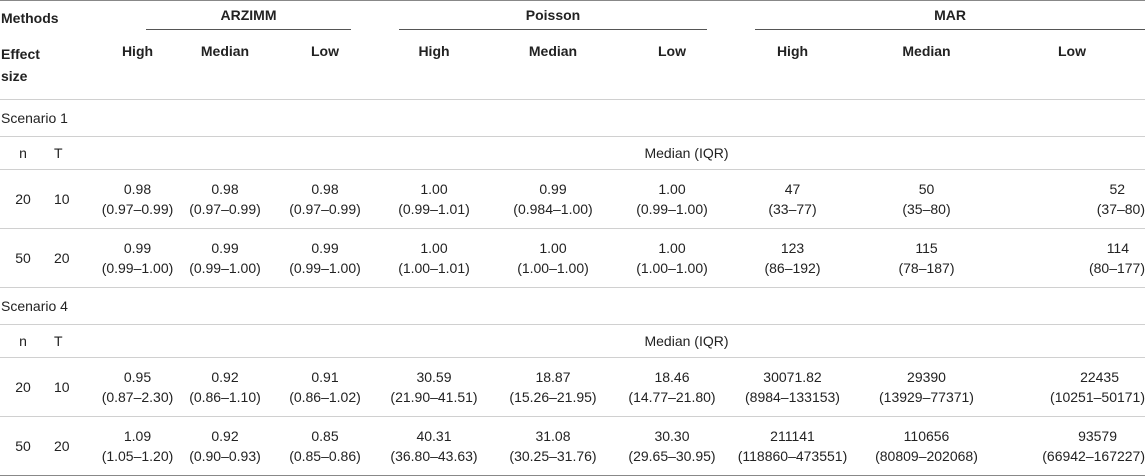 Image resolution: width=1145 pixels, height=476 pixels. What do you see at coordinates (672, 446) in the screenshot?
I see `table-cell: 30.30 (29.65–30.95)` at bounding box center [672, 446].